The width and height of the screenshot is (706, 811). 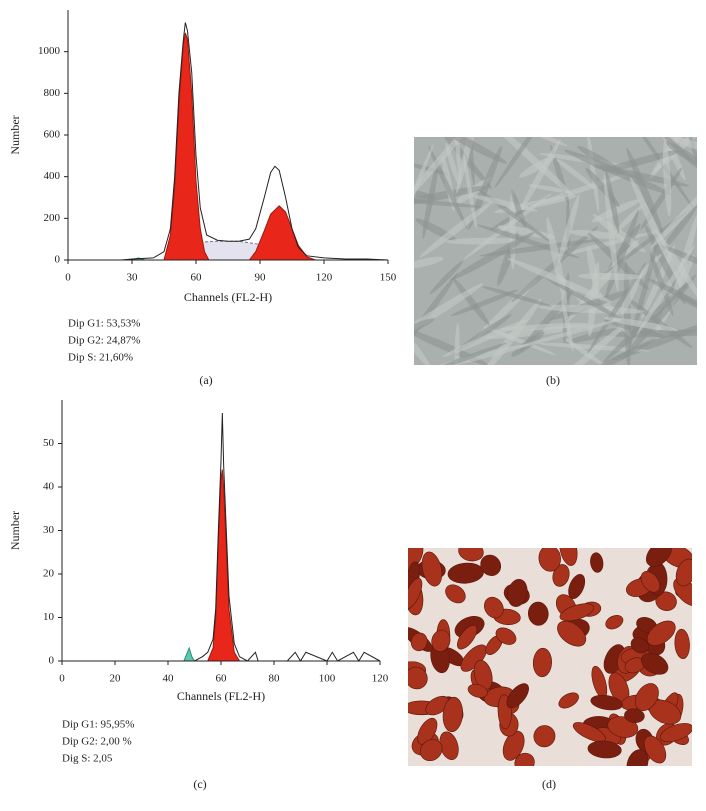 What do you see at coordinates (49, 487) in the screenshot?
I see `y-tick-label: 40` at bounding box center [49, 487].